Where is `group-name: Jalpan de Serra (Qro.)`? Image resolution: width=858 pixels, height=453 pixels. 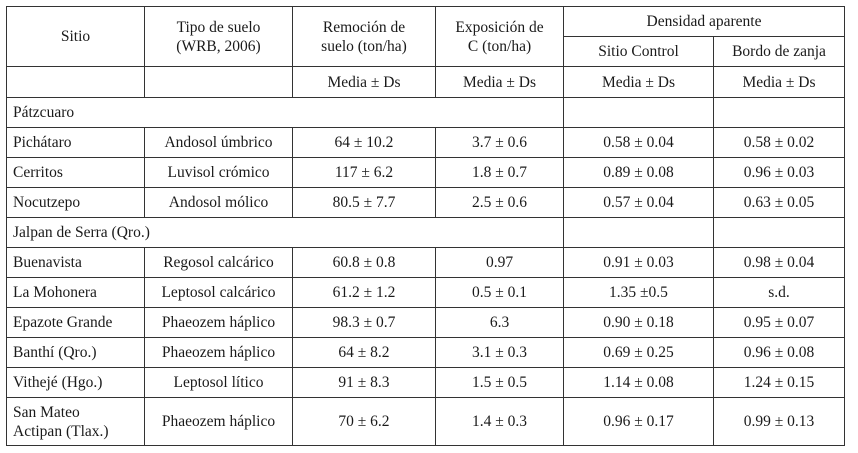 group-name: Jalpan de Serra (Qro.) is located at coordinates (285, 232).